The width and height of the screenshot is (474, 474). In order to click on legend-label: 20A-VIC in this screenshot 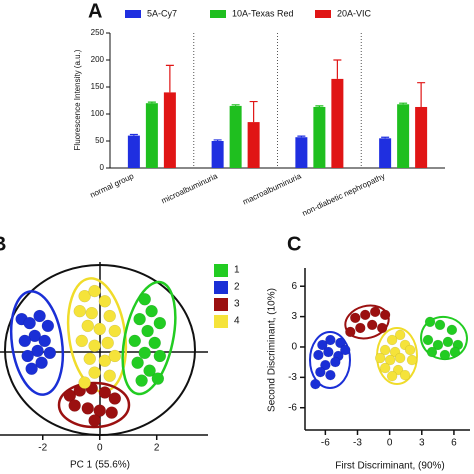, I will do `click(354, 13)`.